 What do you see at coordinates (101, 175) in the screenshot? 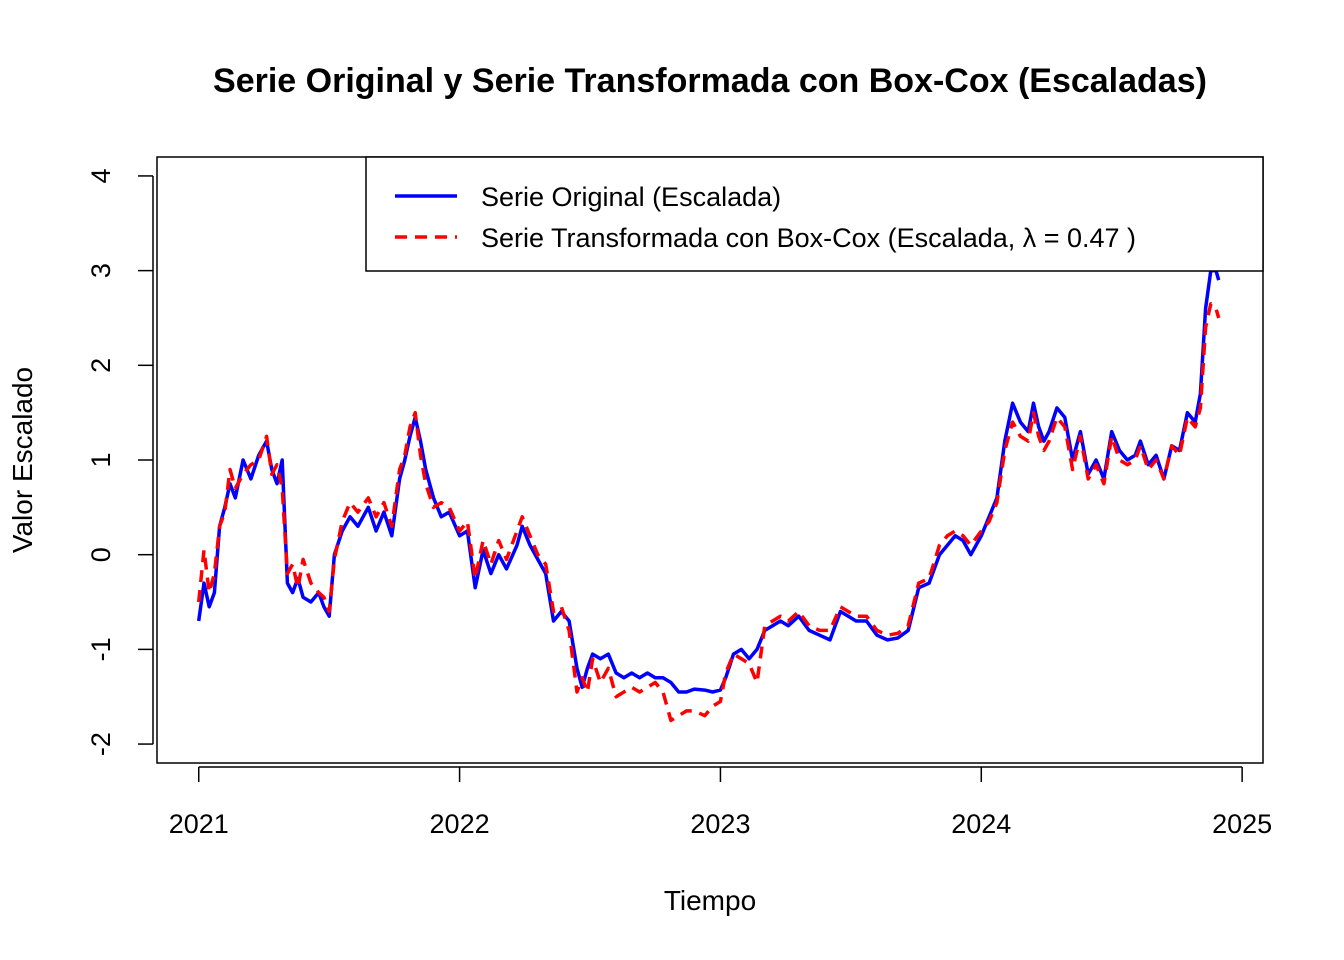
I see `y-tick-label: 4` at bounding box center [101, 175].